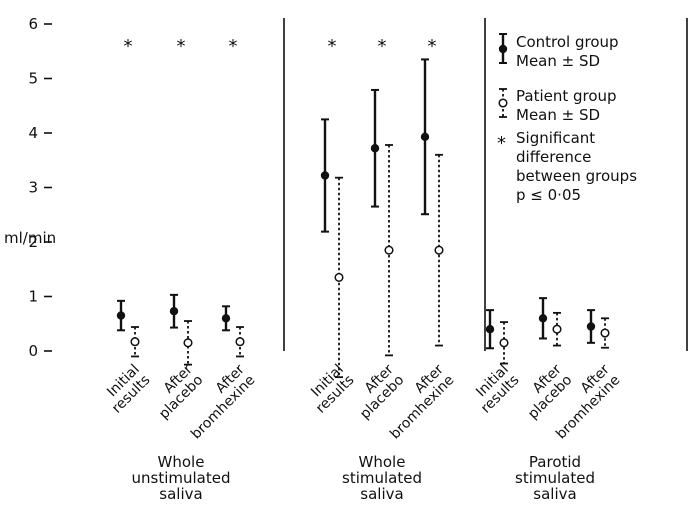 This screenshot has width=693, height=506. Describe the element at coordinates (567, 42) in the screenshot. I see `legend-control-label: Control group` at that location.